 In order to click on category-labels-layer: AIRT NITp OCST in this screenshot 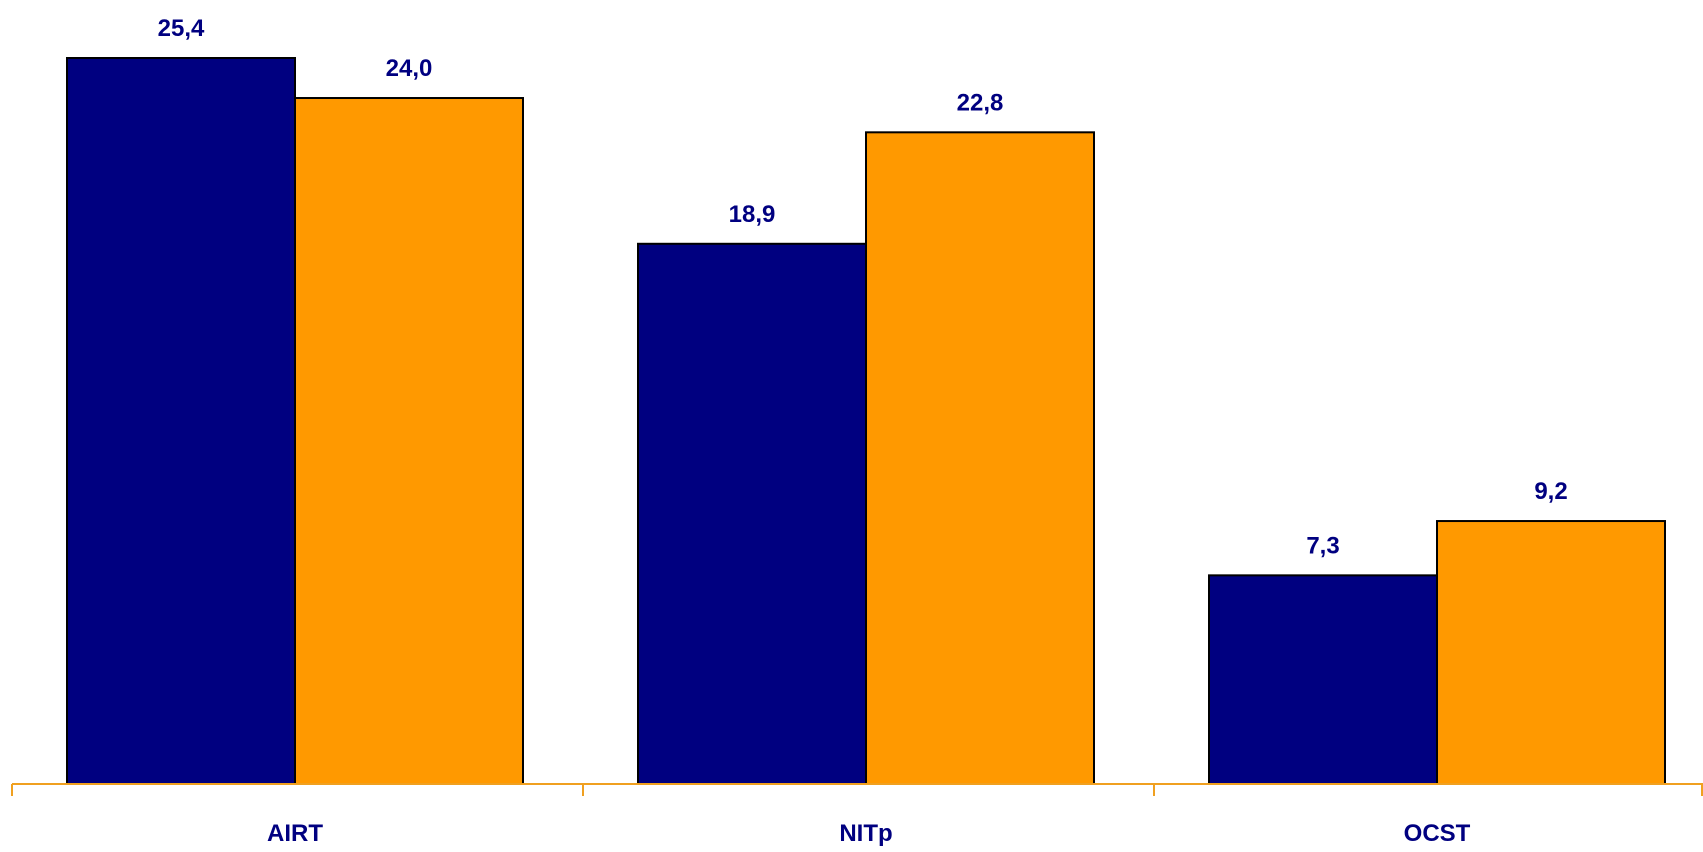, I will do `click(869, 833)`.